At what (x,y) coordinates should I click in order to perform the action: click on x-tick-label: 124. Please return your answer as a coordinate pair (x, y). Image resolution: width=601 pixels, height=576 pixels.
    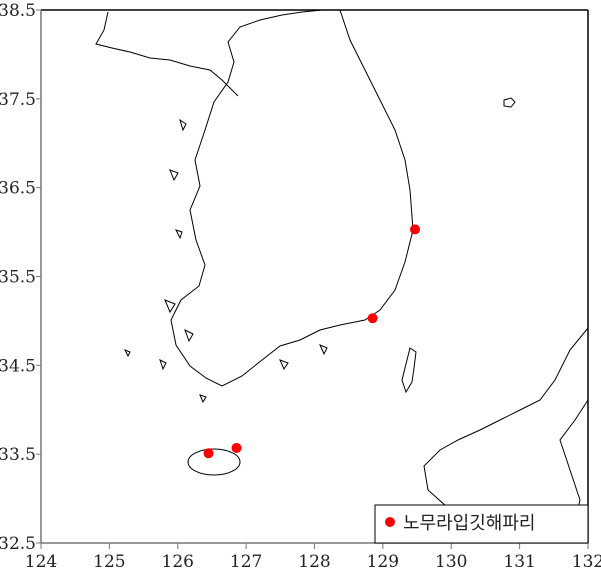
    Looking at the image, I should click on (41, 562).